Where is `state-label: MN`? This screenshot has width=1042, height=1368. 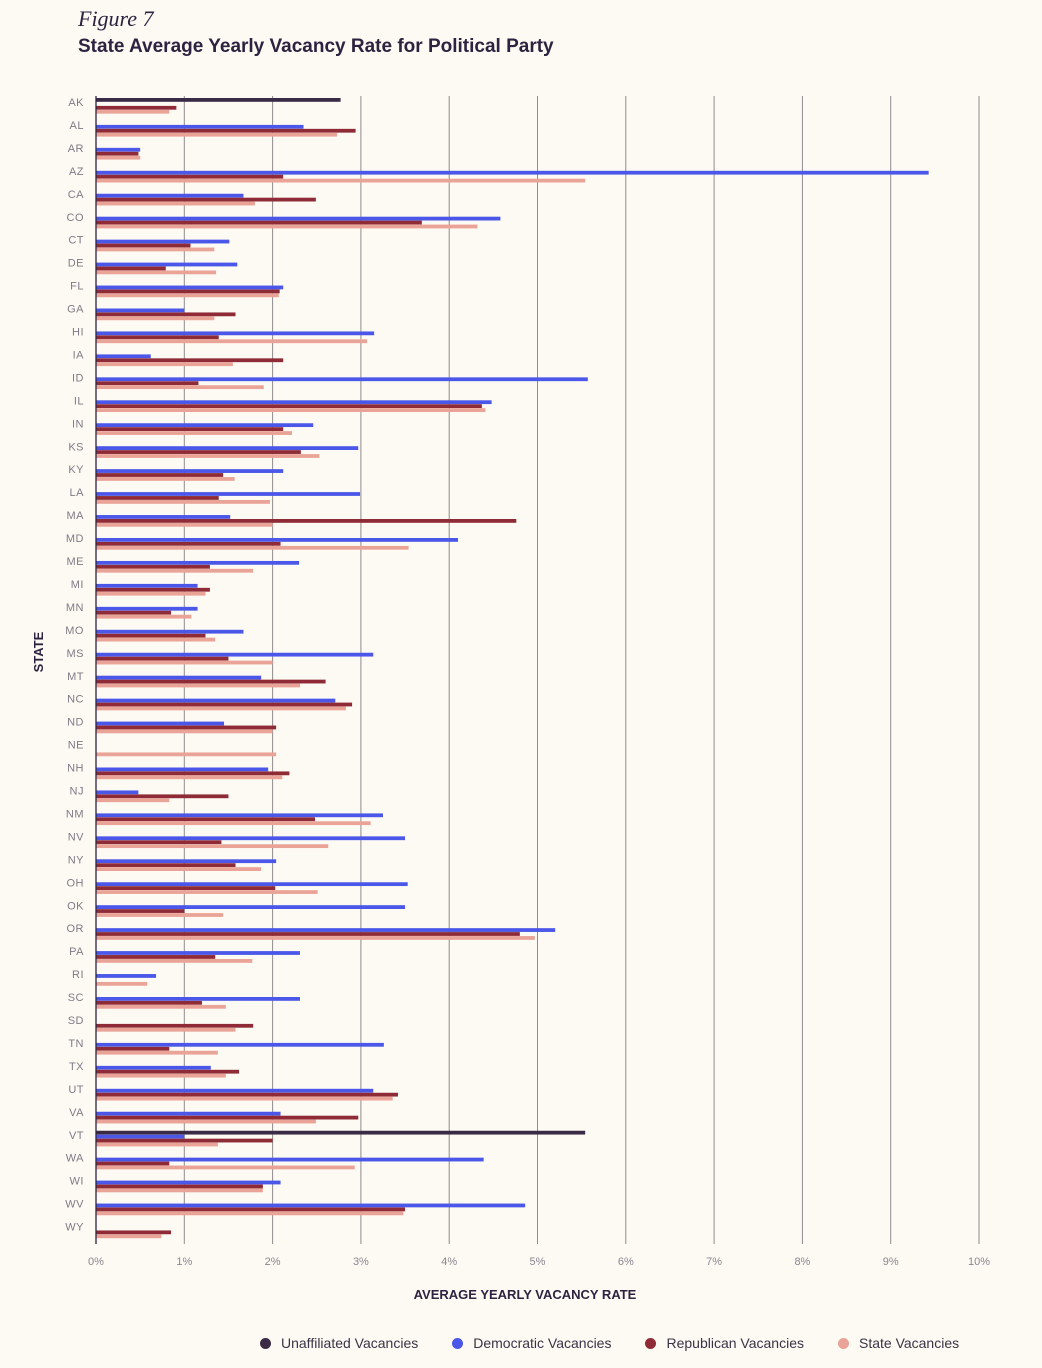 state-label: MN is located at coordinates (75, 608).